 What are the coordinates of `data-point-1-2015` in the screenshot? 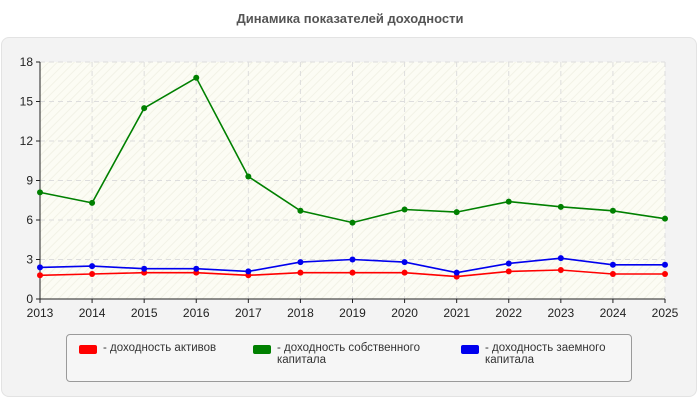 It's located at (144, 108).